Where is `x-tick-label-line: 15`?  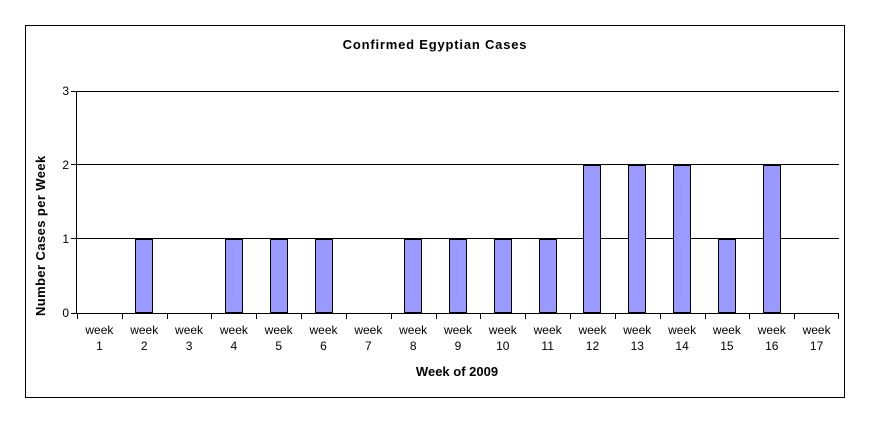 x-tick-label-line: 15 is located at coordinates (727, 346).